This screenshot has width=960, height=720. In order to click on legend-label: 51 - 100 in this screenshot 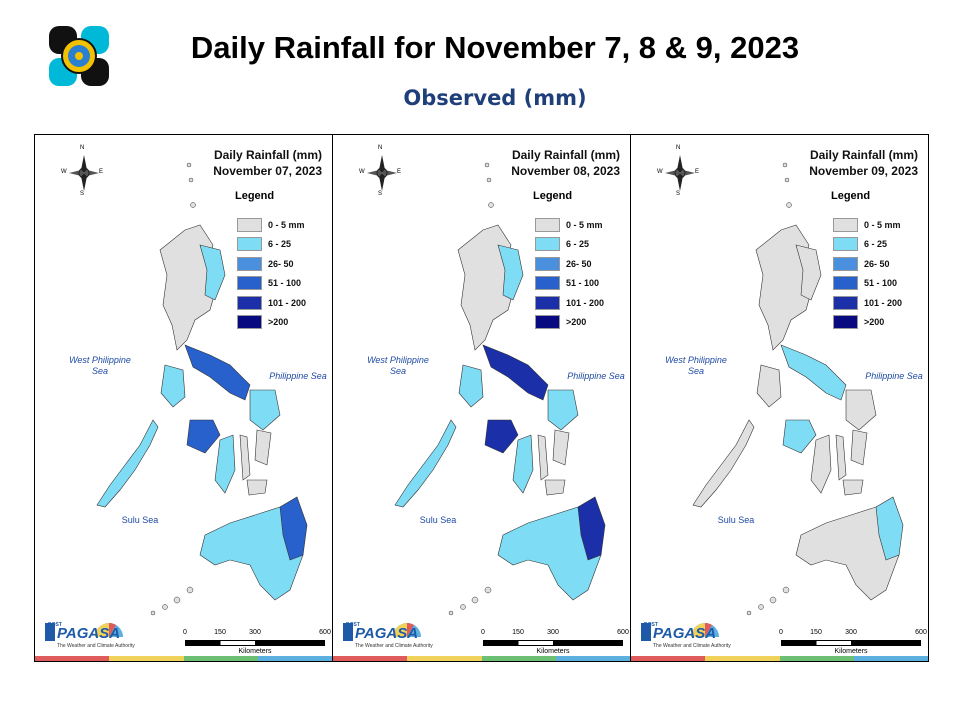, I will do `click(881, 283)`.